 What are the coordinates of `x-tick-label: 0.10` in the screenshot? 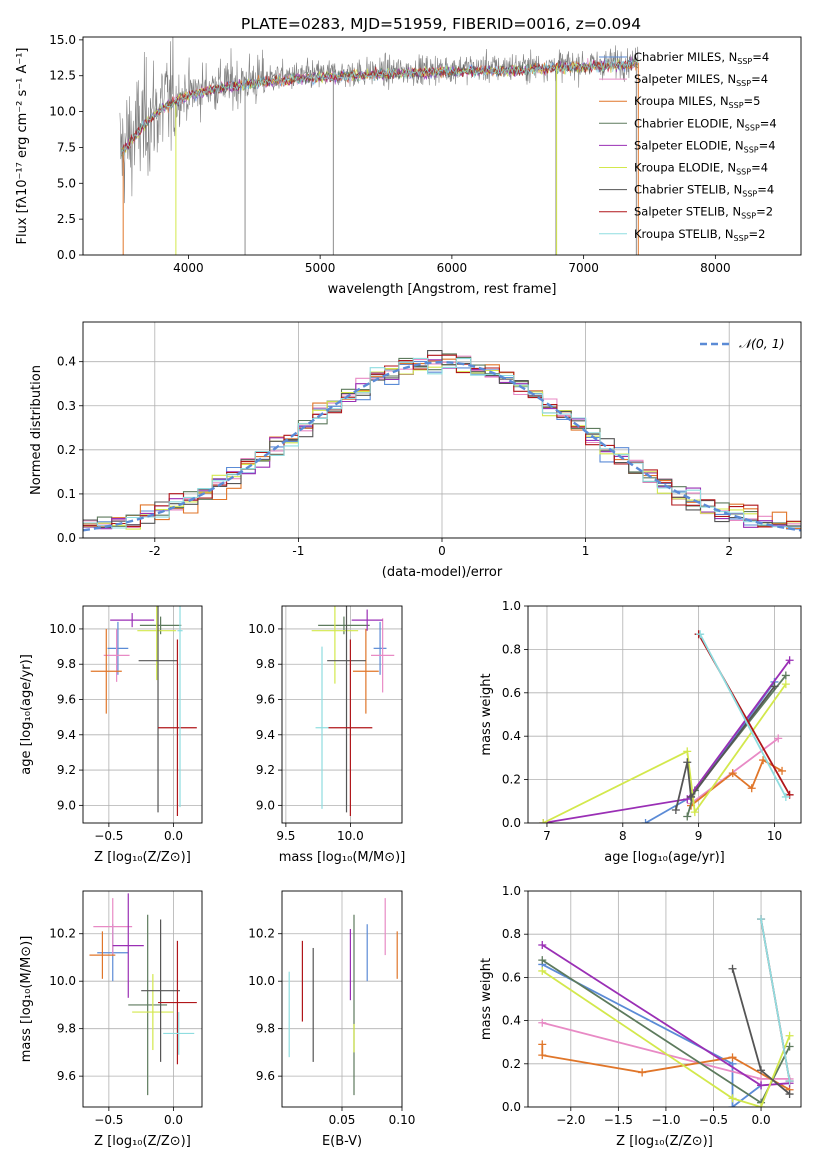 It's located at (402, 1120).